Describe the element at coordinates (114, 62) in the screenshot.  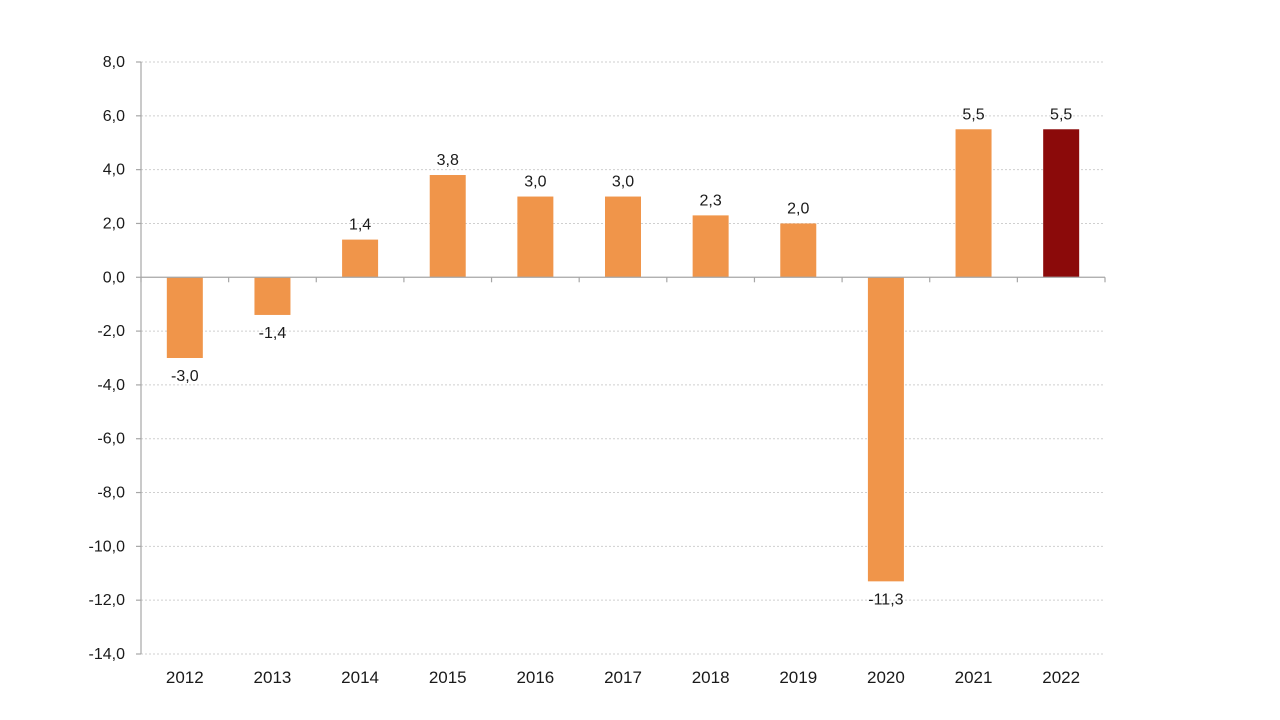
I see `y-tick-label: 8,0` at that location.